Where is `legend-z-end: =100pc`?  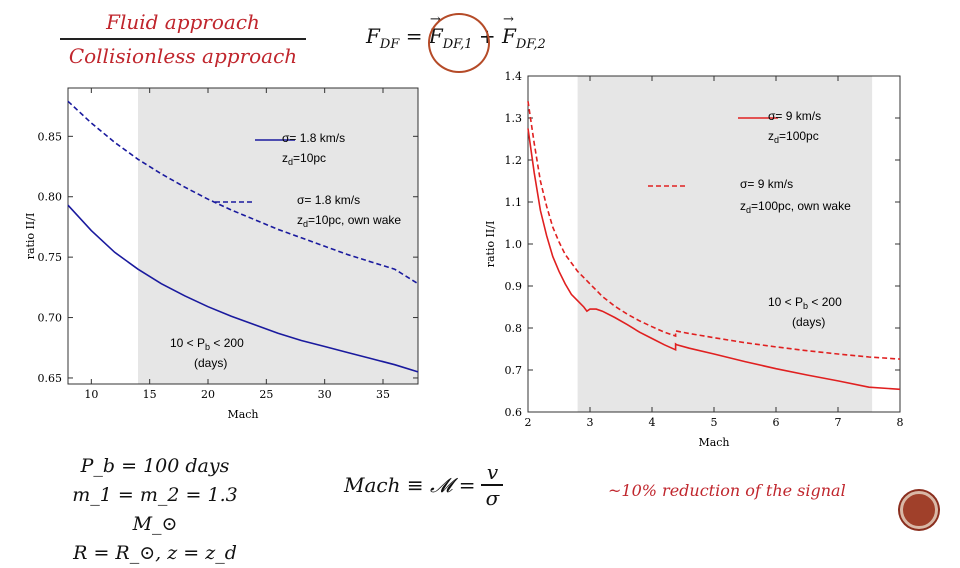 legend-z-end: =100pc is located at coordinates (799, 136).